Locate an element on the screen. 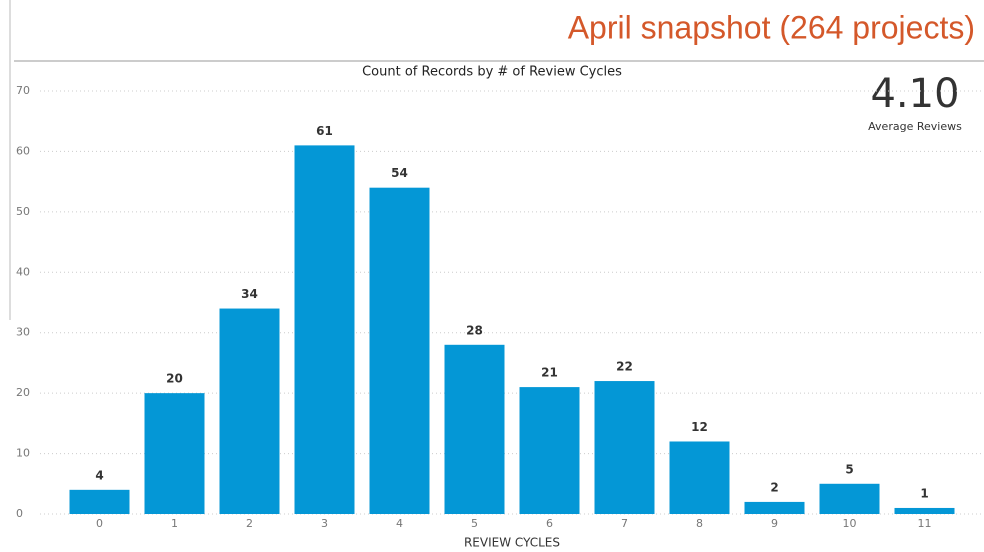 The width and height of the screenshot is (984, 552). x-tick-label: 7 is located at coordinates (624, 523).